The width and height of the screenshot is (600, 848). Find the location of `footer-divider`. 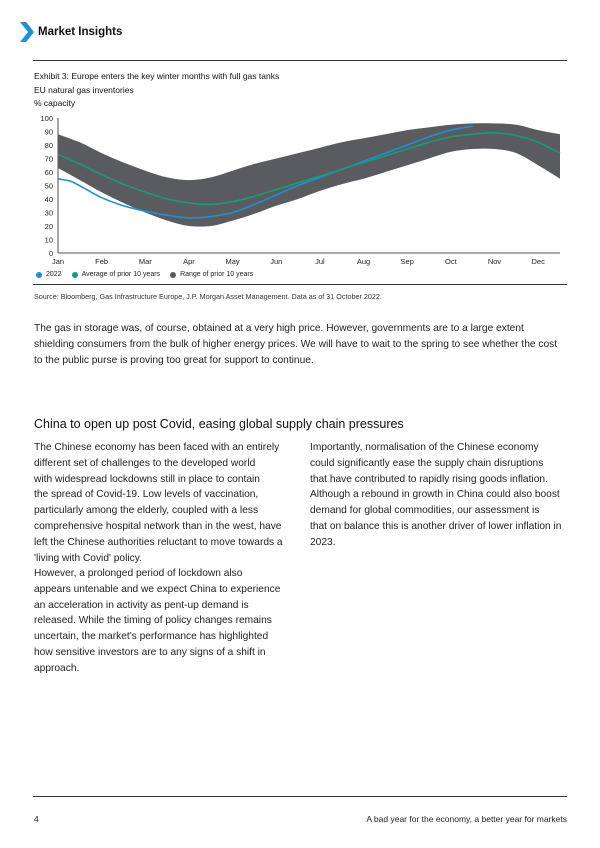

footer-divider is located at coordinates (300, 796).